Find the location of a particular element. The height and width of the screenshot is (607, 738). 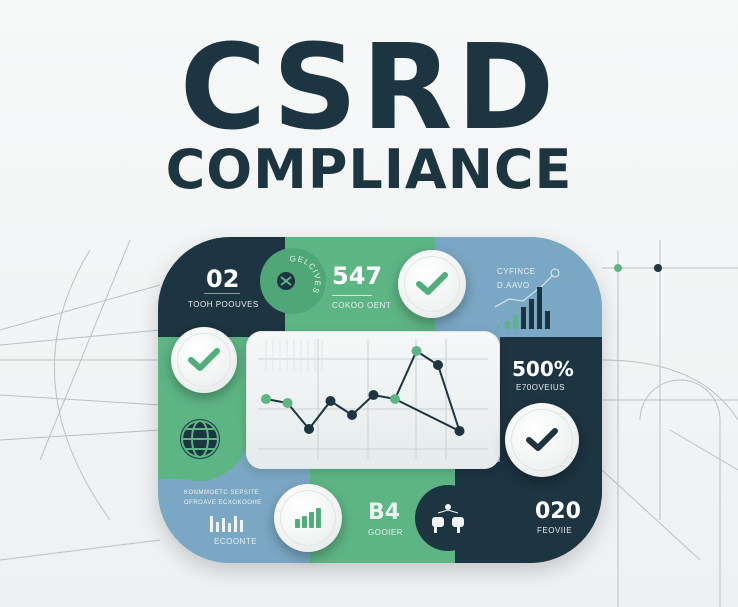

metric-value: 02 is located at coordinates (223, 279).